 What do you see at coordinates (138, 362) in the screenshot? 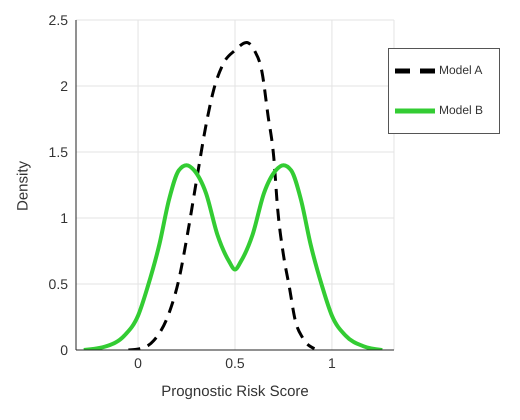
I see `x-tick-label: 0` at bounding box center [138, 362].